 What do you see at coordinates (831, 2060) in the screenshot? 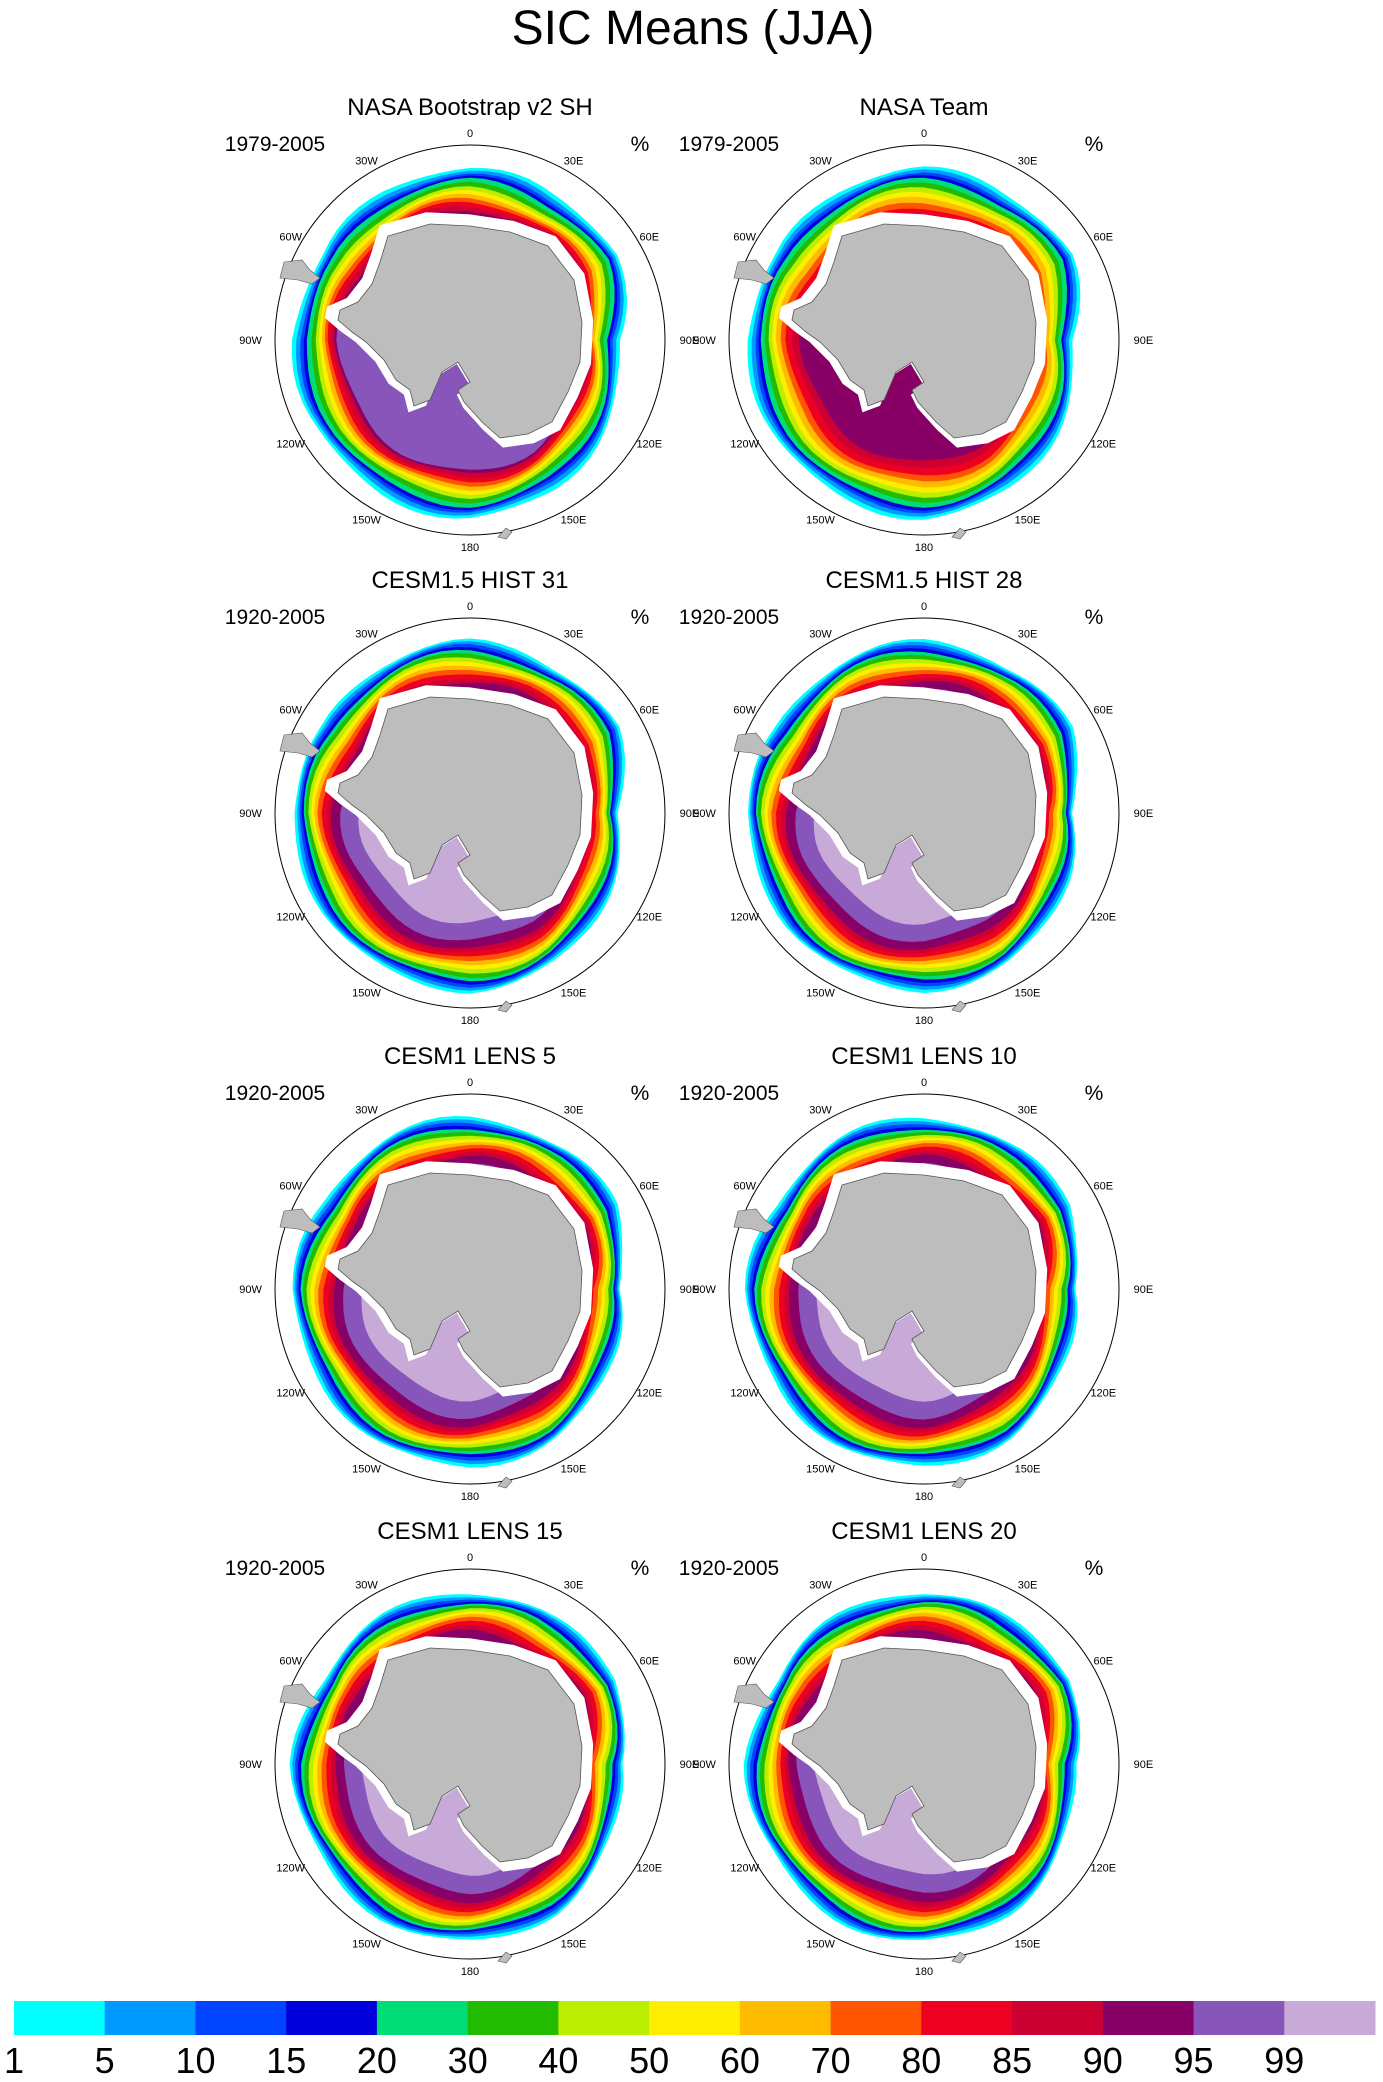
I see `colorbar-tick-label: 70` at bounding box center [831, 2060].